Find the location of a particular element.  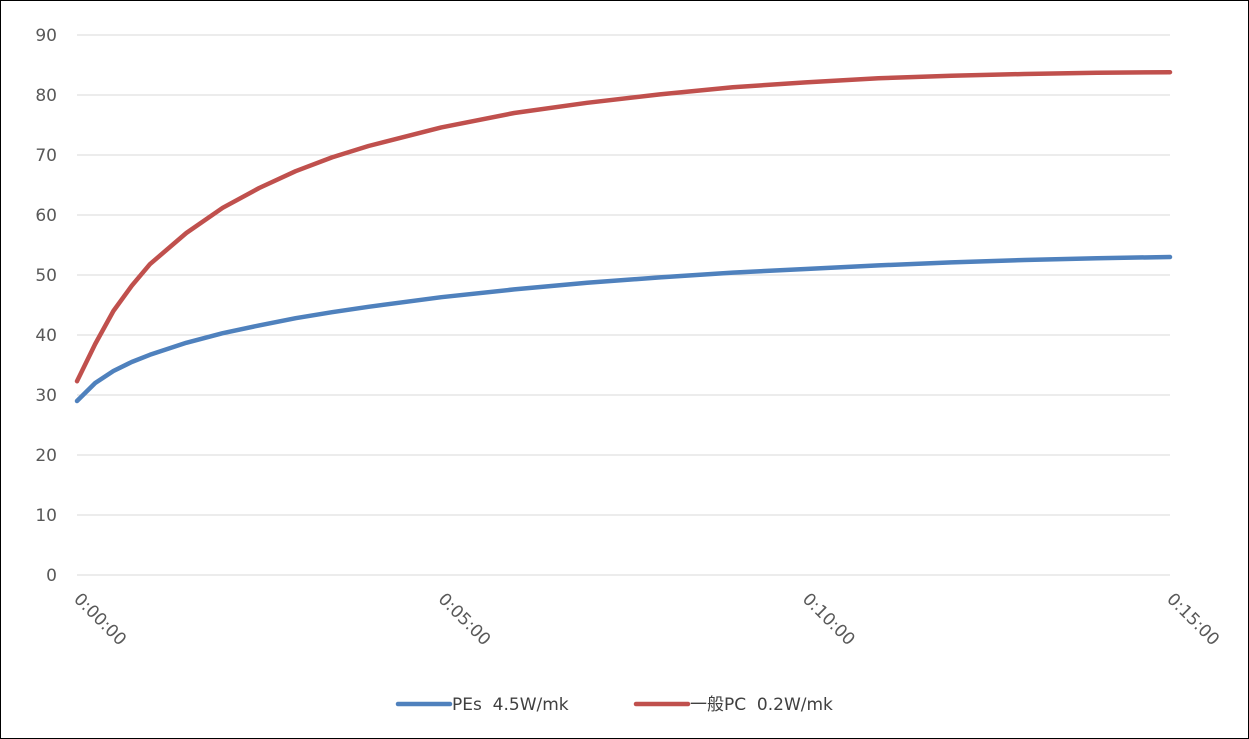

y-tick-label: 50 is located at coordinates (46, 276).